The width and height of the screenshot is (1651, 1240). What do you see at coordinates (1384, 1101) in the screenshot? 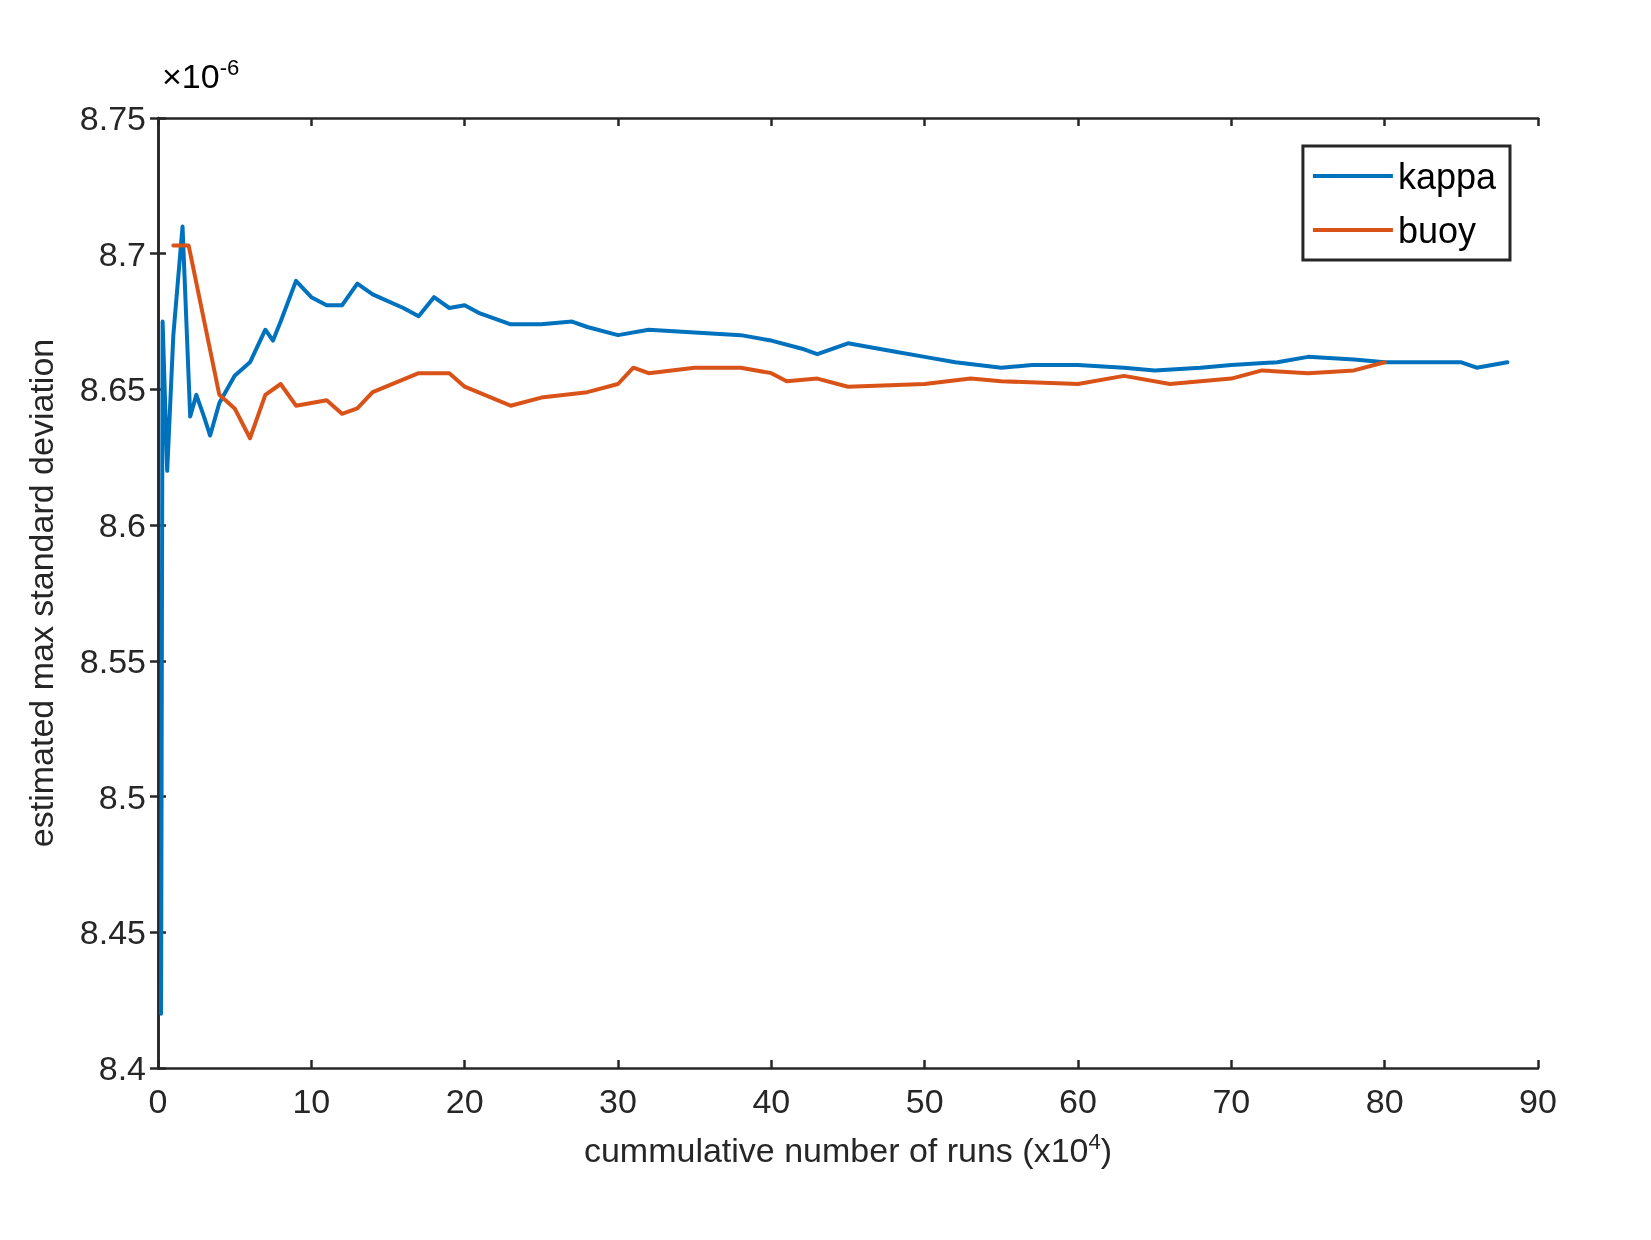
I see `x-tick-label: 80` at bounding box center [1384, 1101].